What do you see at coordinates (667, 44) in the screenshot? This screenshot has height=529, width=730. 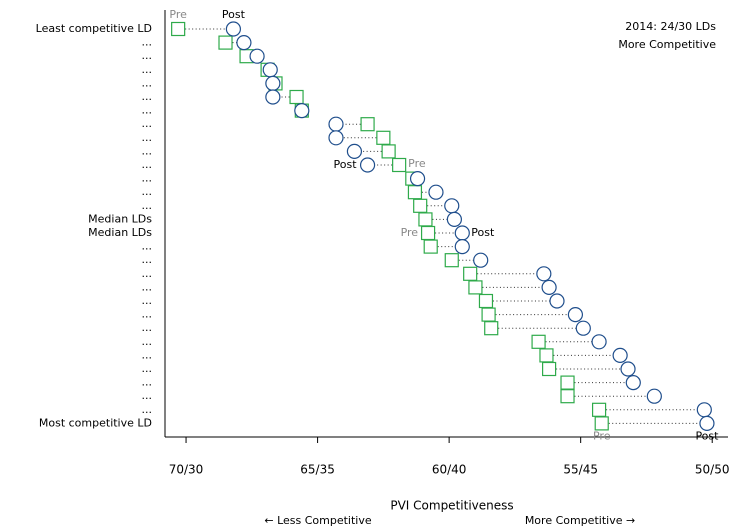 I see `corner-note: More Competitive` at bounding box center [667, 44].